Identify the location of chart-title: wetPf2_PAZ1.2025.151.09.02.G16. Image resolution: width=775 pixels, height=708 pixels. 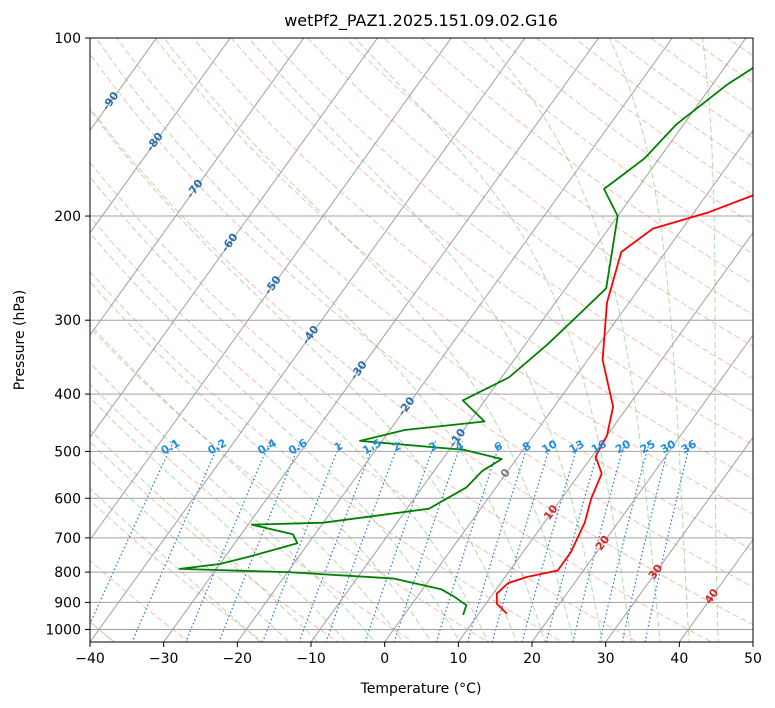
(421, 21).